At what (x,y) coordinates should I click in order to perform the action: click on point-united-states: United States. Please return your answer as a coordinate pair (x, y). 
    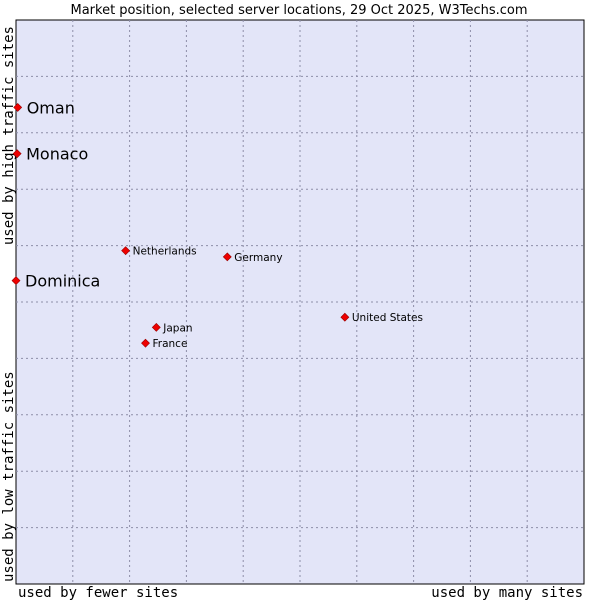
    Looking at the image, I should click on (381, 318).